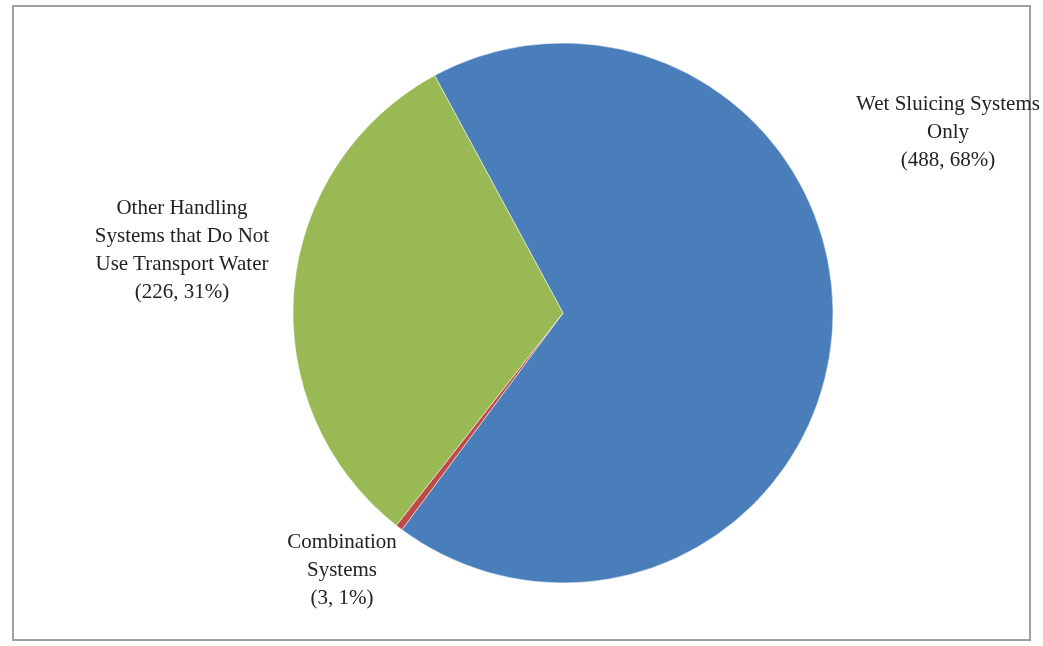 Image resolution: width=1043 pixels, height=646 pixels. What do you see at coordinates (182, 291) in the screenshot?
I see `data-label: (226, 31%)` at bounding box center [182, 291].